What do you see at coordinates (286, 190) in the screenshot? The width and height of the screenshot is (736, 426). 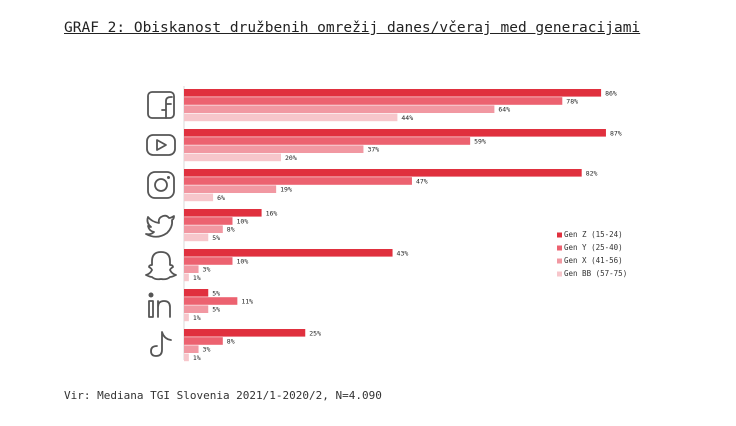 I see `data-label: 19%` at bounding box center [286, 190].